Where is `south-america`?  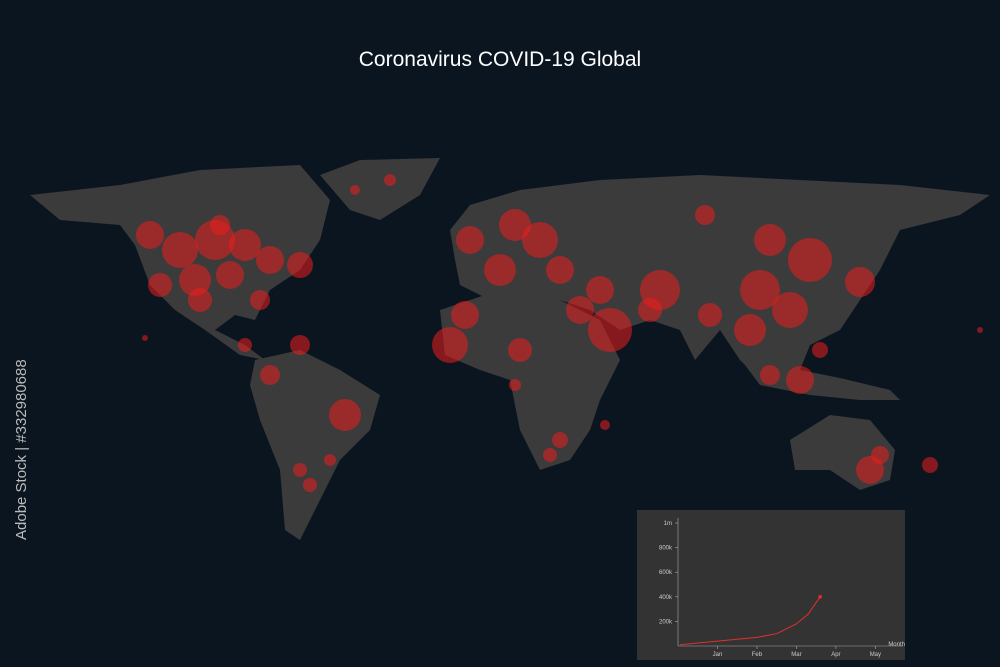
south-america is located at coordinates (315, 445).